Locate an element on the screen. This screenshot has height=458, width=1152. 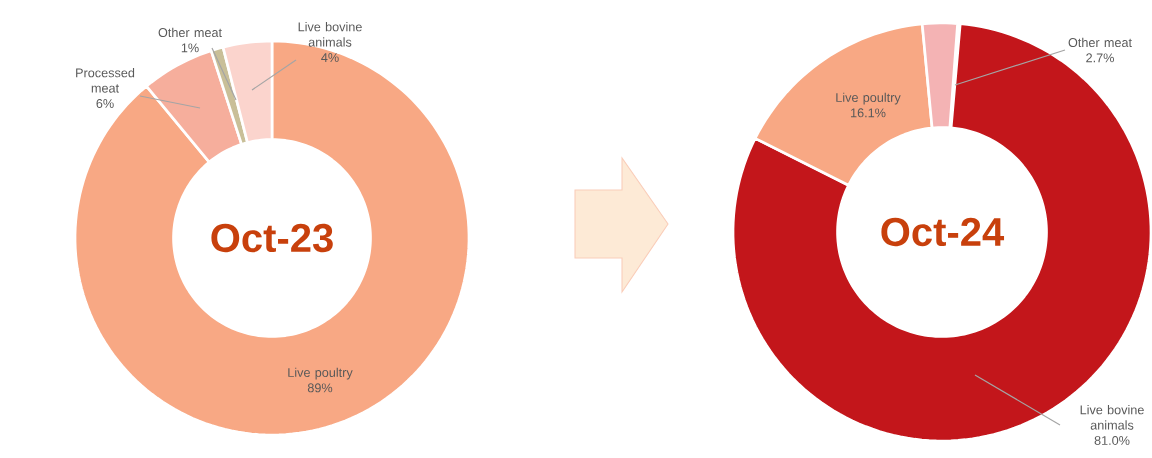
data-label: 4% is located at coordinates (330, 57).